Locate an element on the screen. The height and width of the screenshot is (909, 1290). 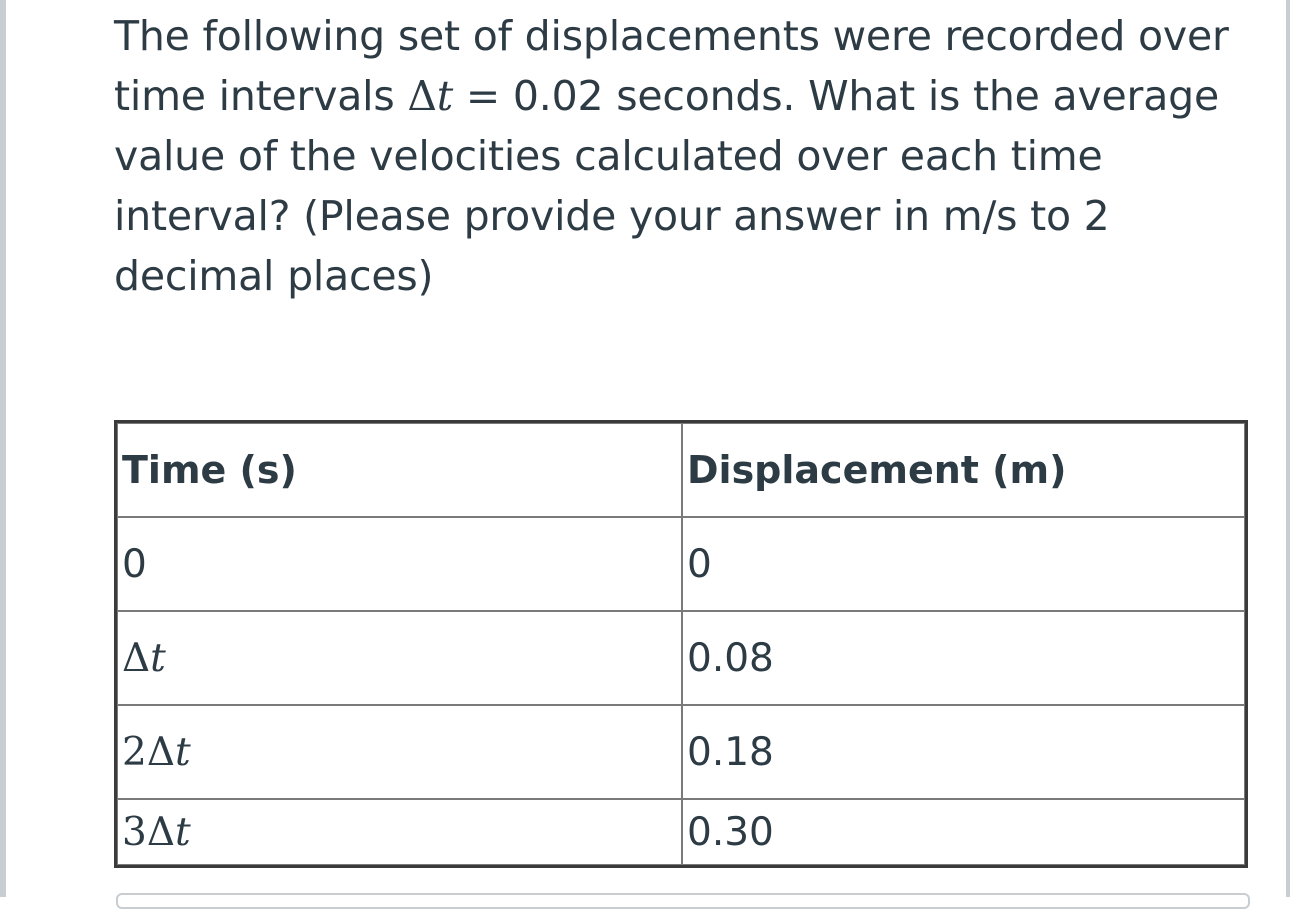
delta-t-math: Δt = is located at coordinates (460, 96).